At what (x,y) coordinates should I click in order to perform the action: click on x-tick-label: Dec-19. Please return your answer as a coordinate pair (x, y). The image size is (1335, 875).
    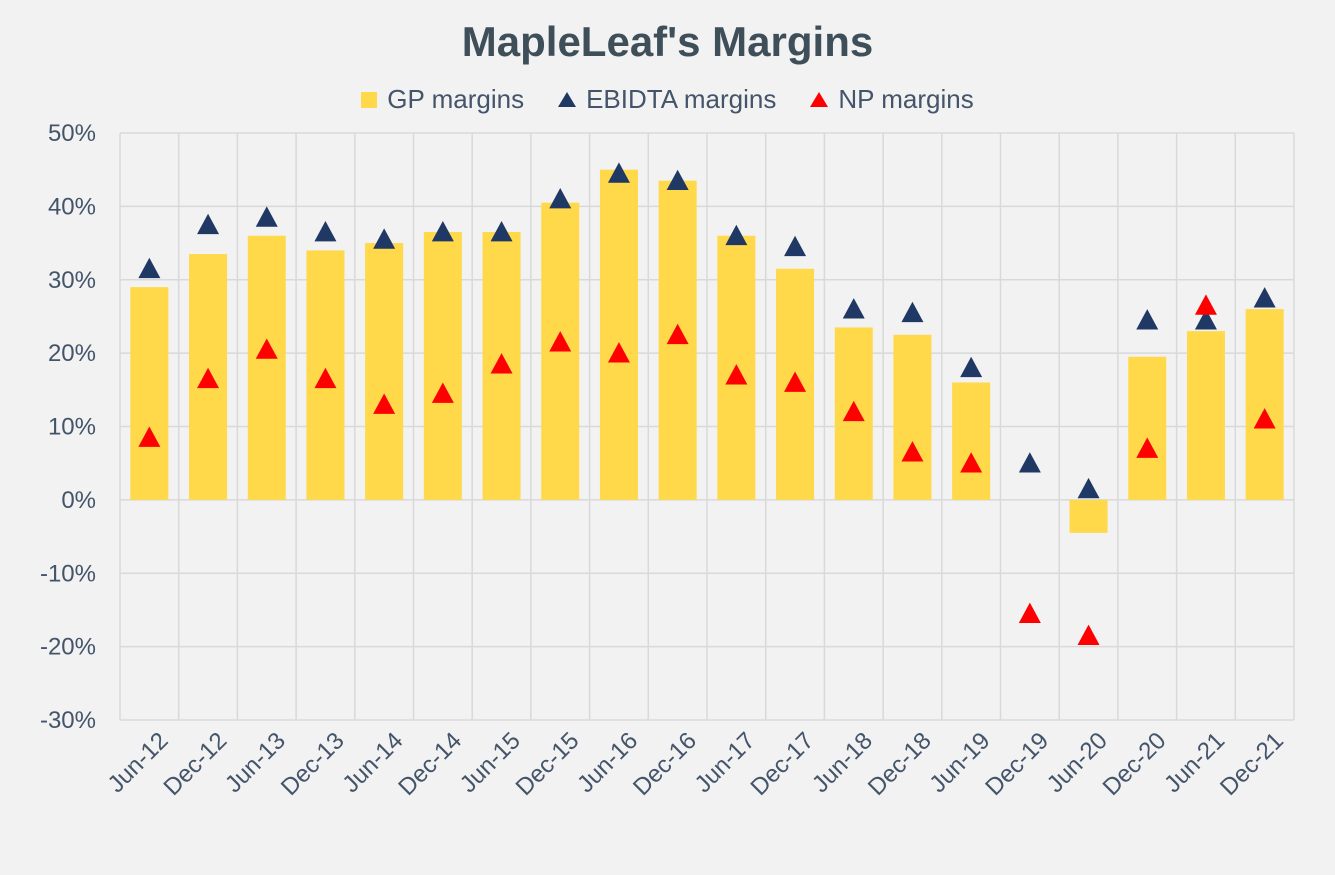
    Looking at the image, I should click on (1017, 764).